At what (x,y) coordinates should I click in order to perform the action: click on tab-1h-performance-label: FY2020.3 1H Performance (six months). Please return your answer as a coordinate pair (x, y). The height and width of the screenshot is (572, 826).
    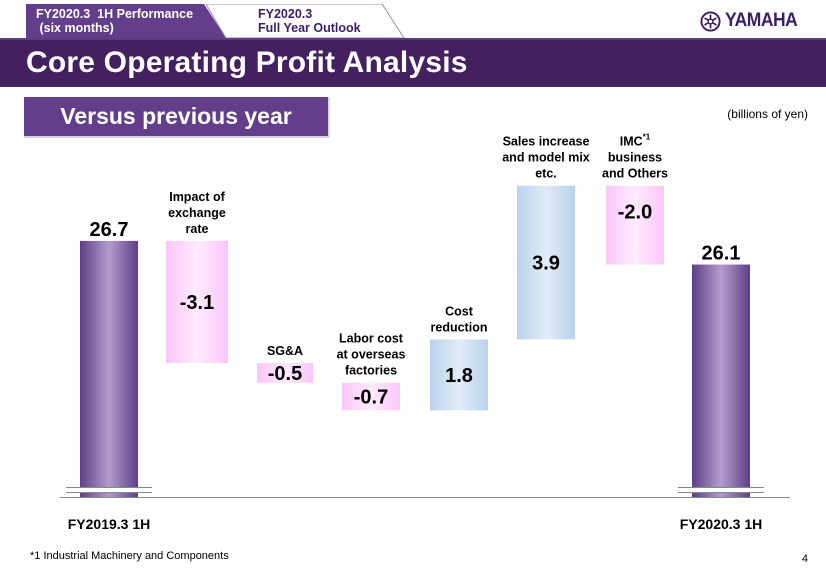
    Looking at the image, I should click on (115, 21).